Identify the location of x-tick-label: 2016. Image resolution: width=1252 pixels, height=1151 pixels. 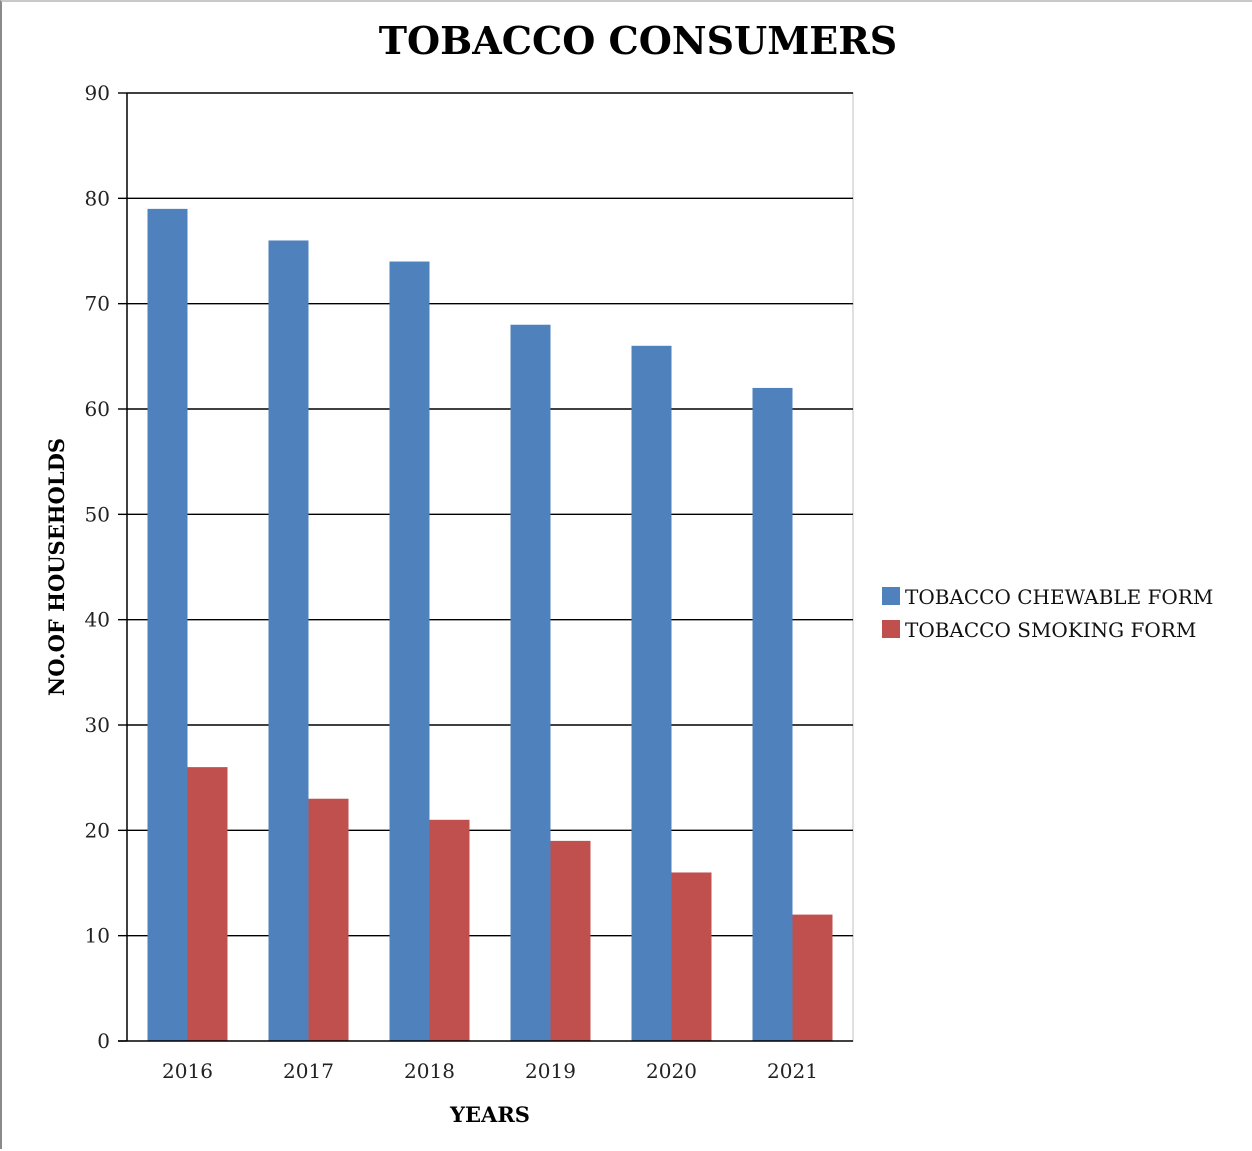
(187, 1071).